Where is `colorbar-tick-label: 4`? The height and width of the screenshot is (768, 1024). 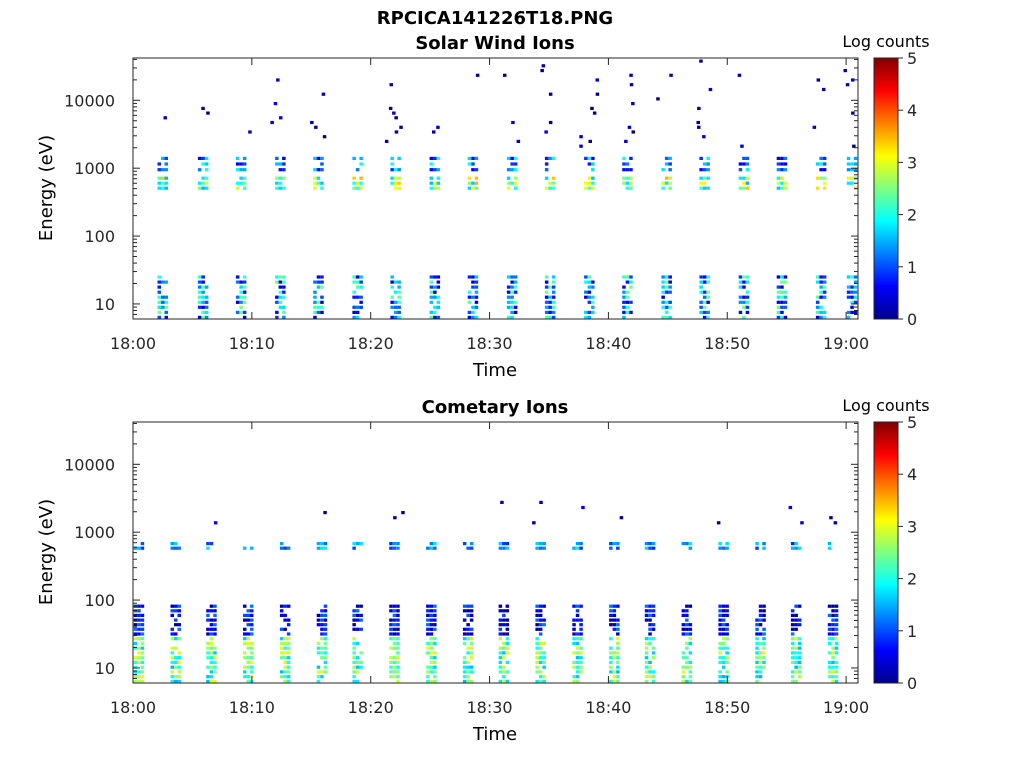 colorbar-tick-label: 4 is located at coordinates (912, 110).